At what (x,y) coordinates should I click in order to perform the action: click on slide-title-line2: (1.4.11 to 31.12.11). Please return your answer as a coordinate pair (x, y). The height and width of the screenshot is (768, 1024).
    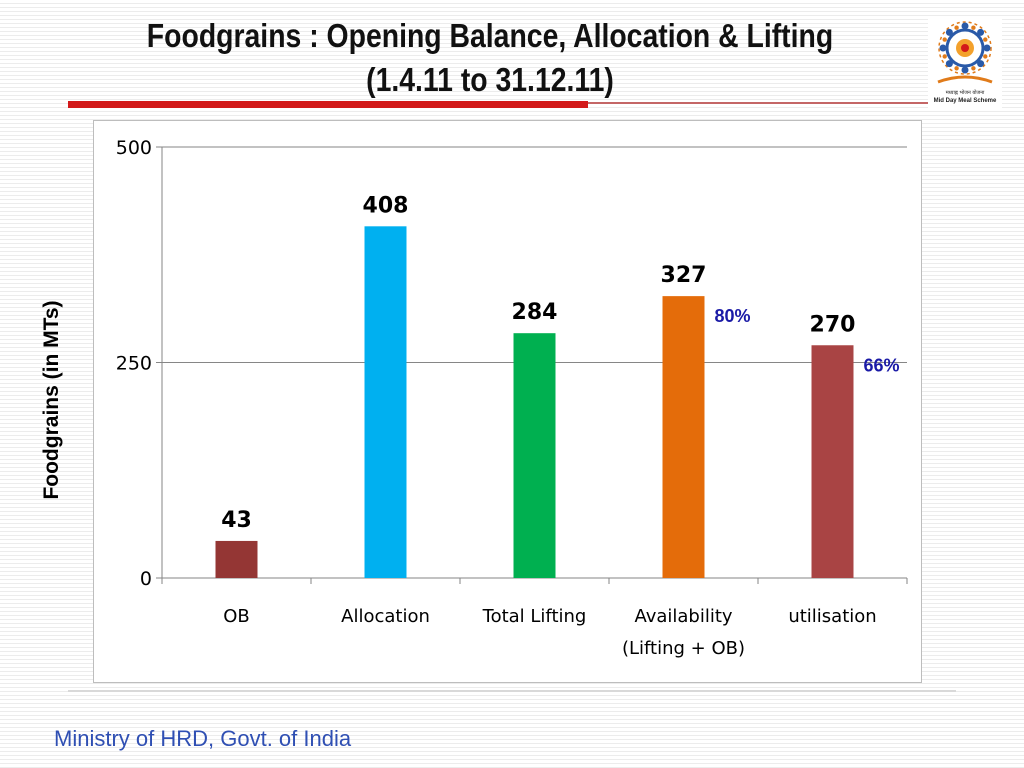
    Looking at the image, I should click on (490, 79).